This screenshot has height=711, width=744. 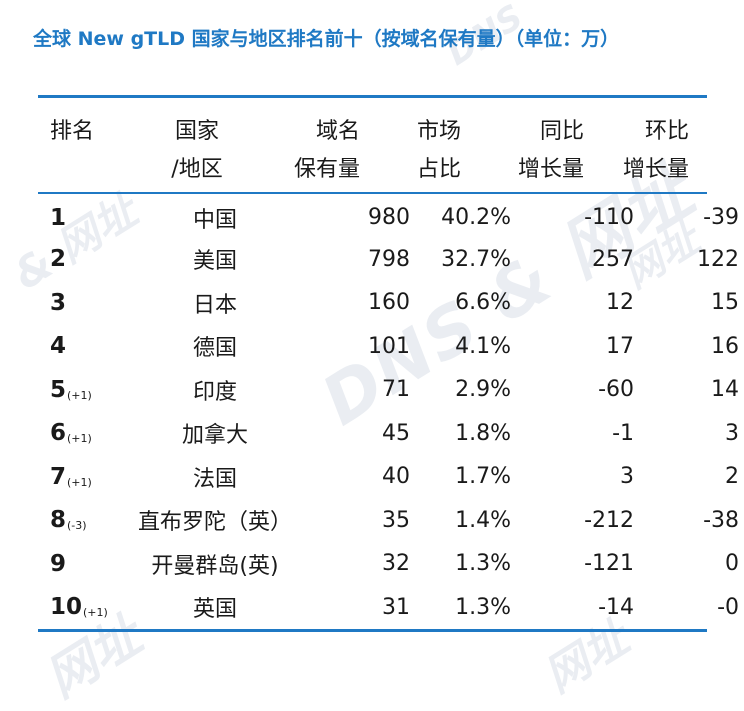 I want to click on cell-yoy: 17, so click(x=620, y=346).